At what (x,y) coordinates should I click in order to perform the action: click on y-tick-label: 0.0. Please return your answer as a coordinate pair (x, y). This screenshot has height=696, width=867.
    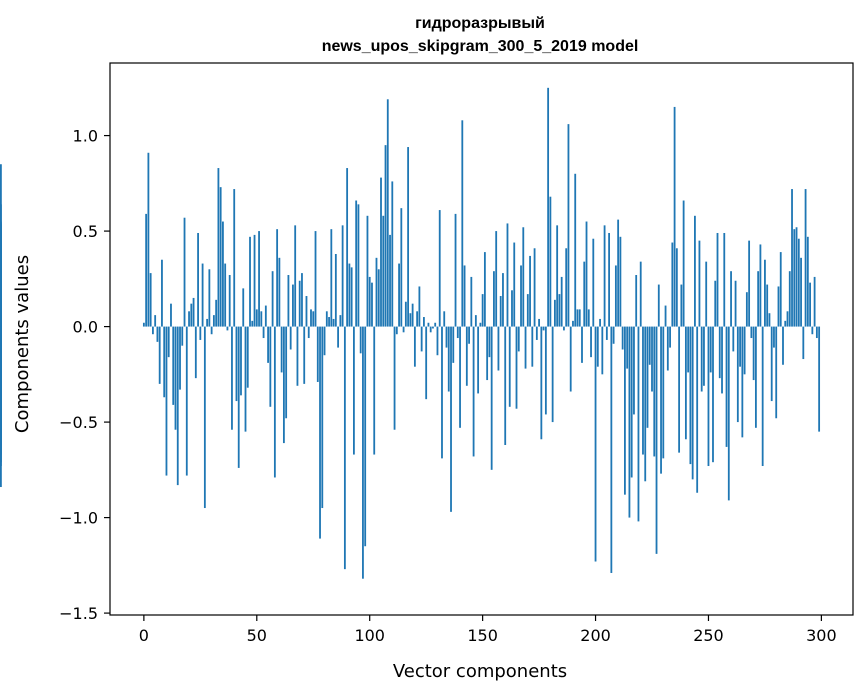
    Looking at the image, I should click on (85, 327).